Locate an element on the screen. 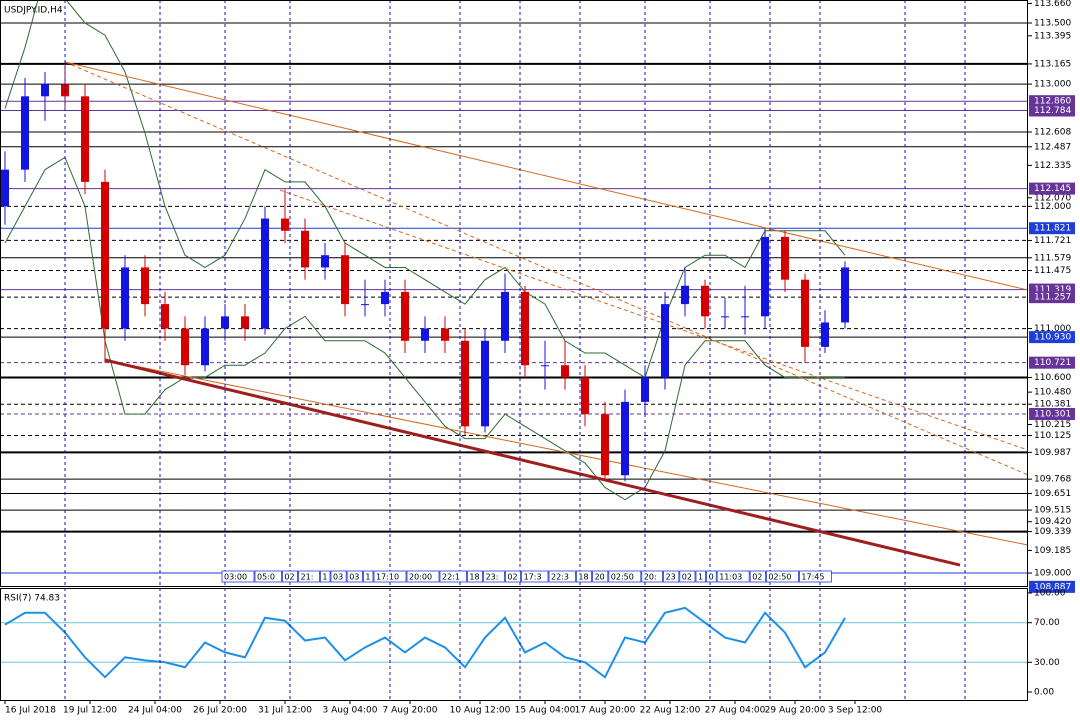 The width and height of the screenshot is (1080, 720). time-strip-label: 20: is located at coordinates (650, 577).